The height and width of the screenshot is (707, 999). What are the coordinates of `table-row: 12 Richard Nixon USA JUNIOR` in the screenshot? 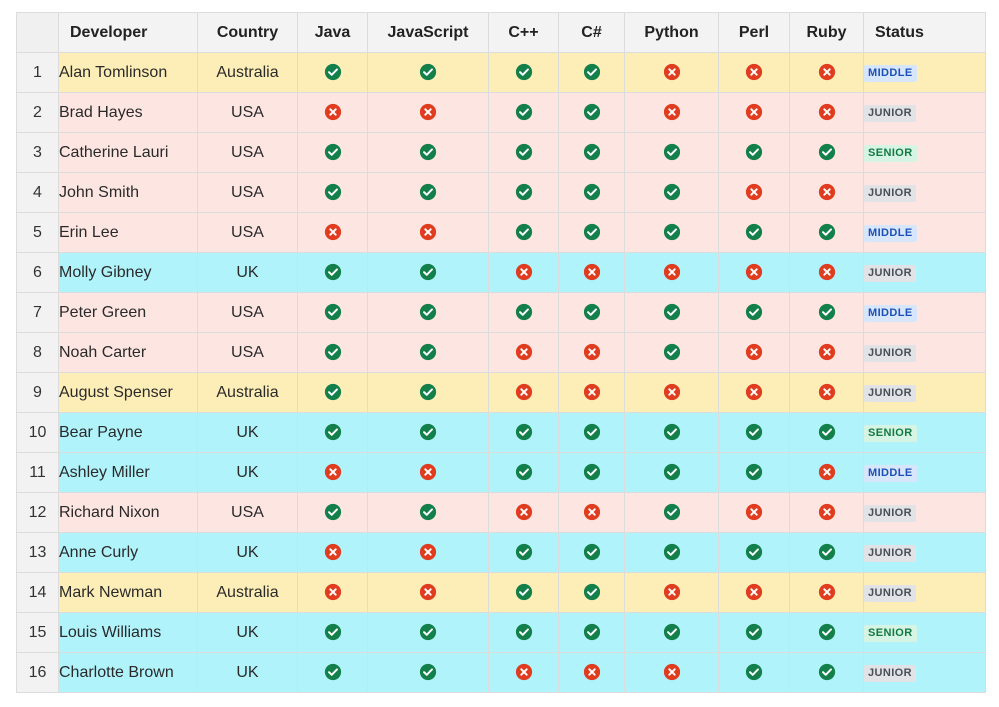 It's located at (501, 512).